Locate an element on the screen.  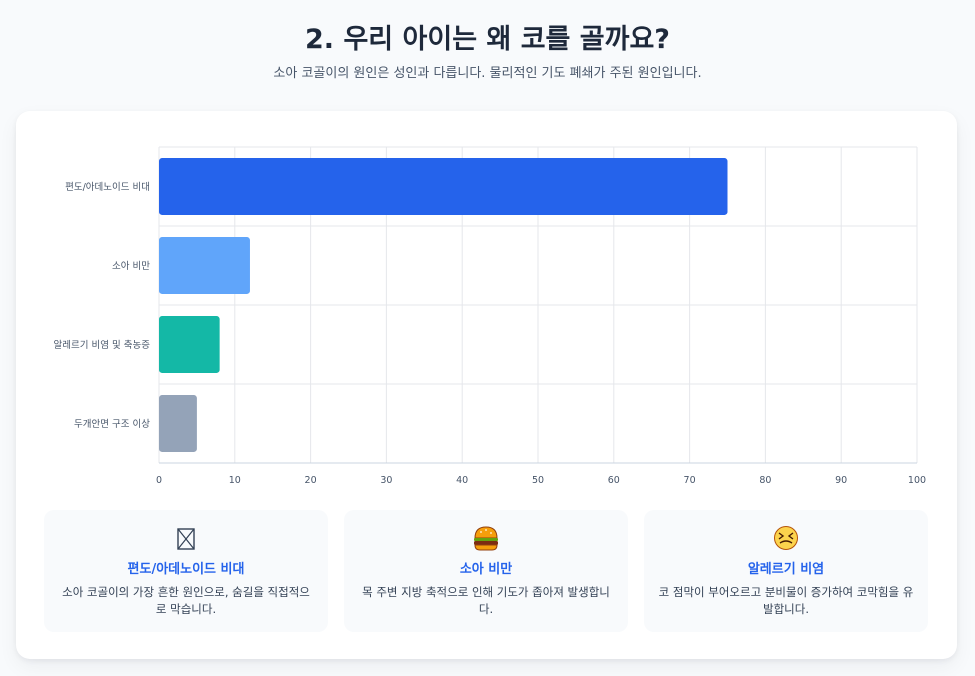
feature-title: 알레르기 비염 is located at coordinates (786, 569).